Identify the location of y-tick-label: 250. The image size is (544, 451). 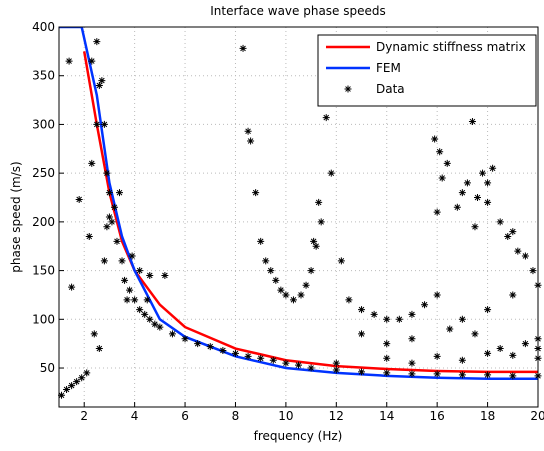
(43, 173).